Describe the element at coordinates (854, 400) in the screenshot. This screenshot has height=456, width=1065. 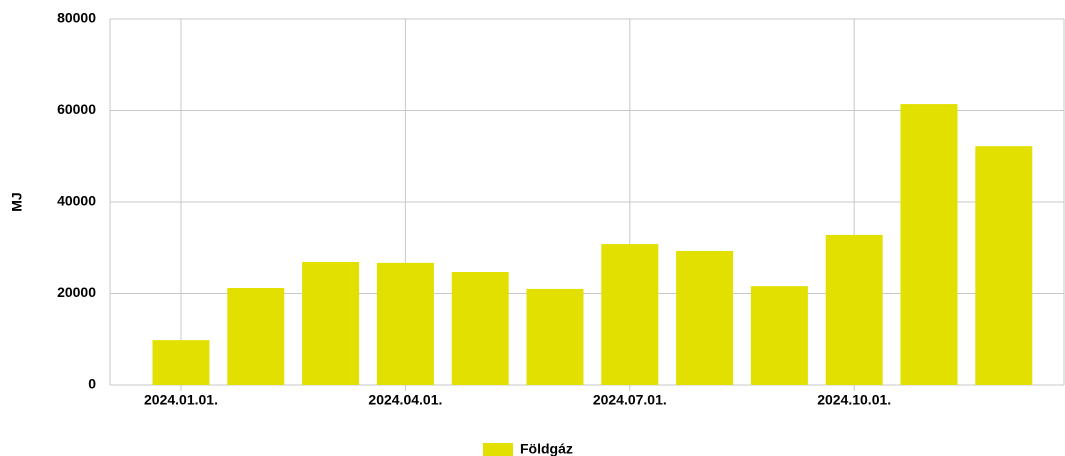
I see `x-tick-label: 2024.10.01.` at that location.